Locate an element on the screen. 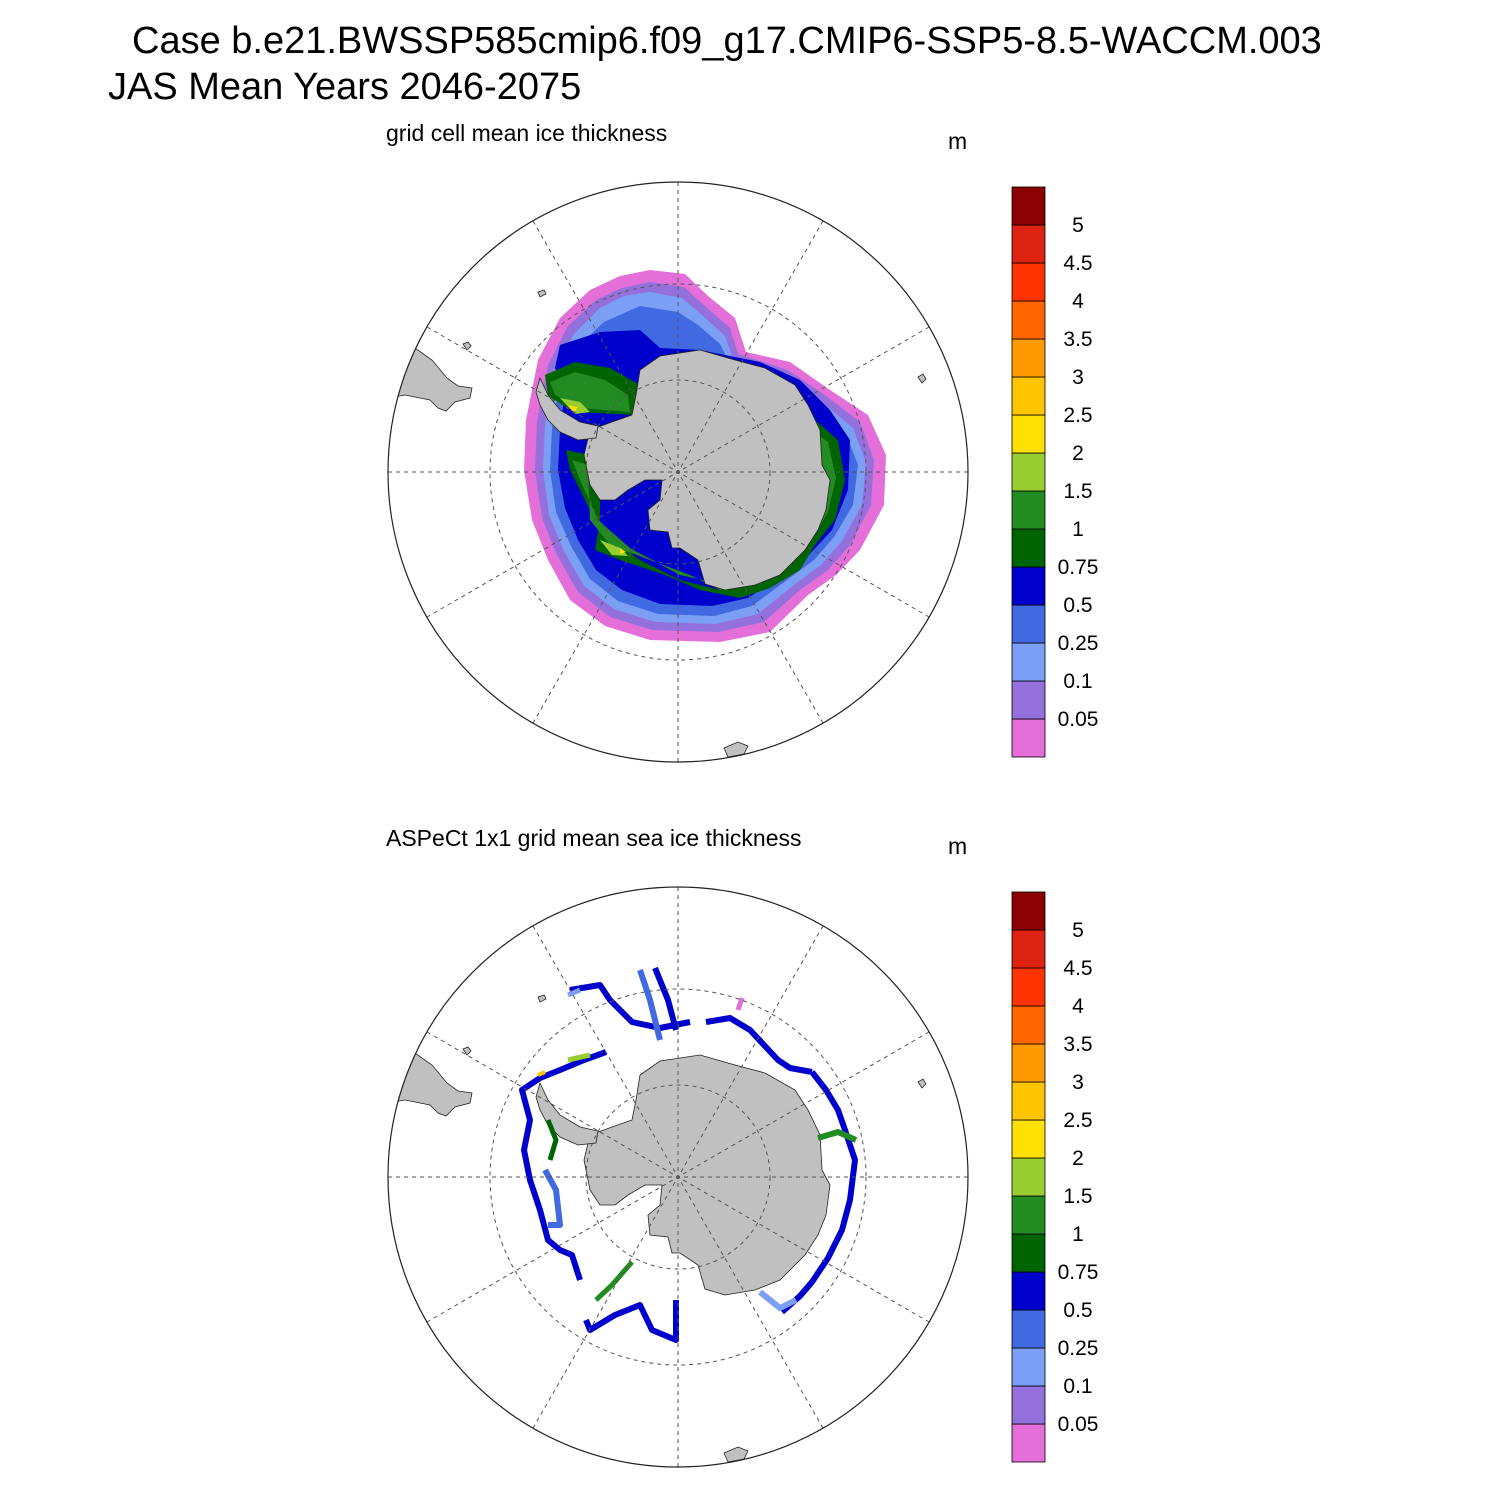 This screenshot has width=1500, height=1500. panel-1-unit: m is located at coordinates (958, 141).